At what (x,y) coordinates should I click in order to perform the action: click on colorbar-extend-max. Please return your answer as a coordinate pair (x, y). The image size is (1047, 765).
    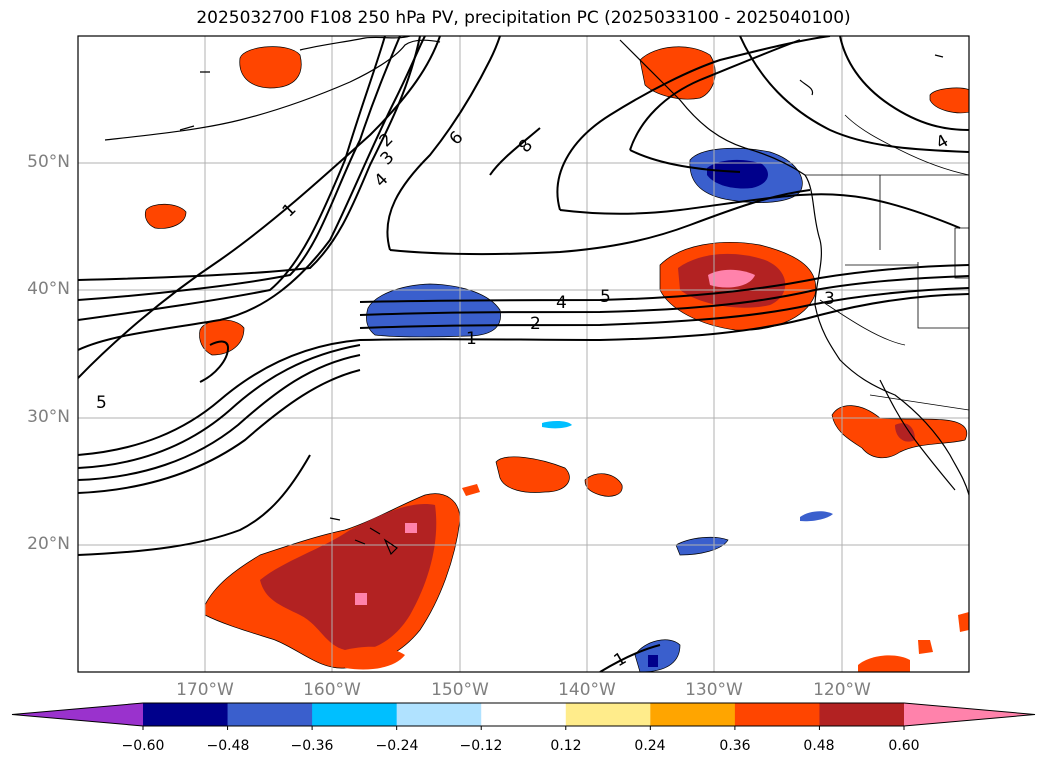
    Looking at the image, I should click on (969, 714).